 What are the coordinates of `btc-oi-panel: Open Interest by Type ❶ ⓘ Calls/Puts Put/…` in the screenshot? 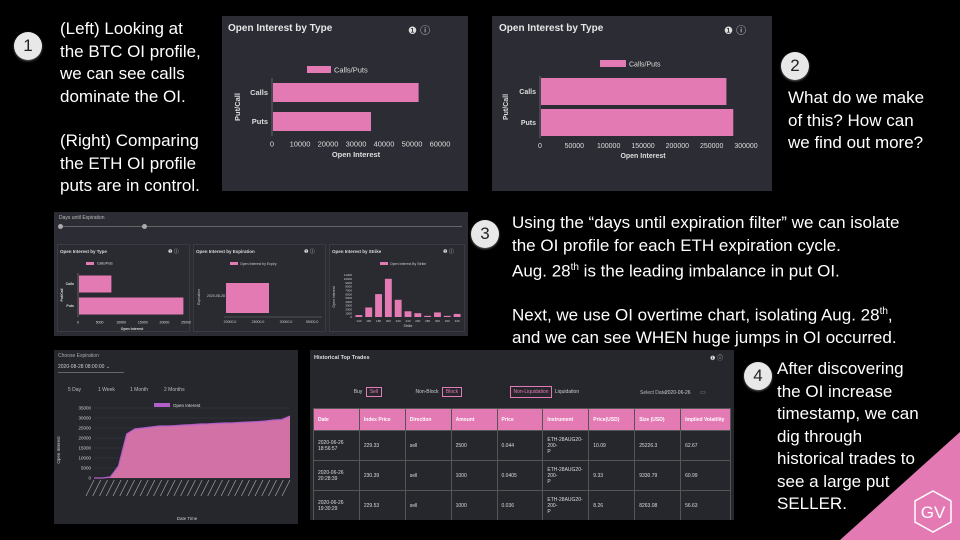 It's located at (345, 103).